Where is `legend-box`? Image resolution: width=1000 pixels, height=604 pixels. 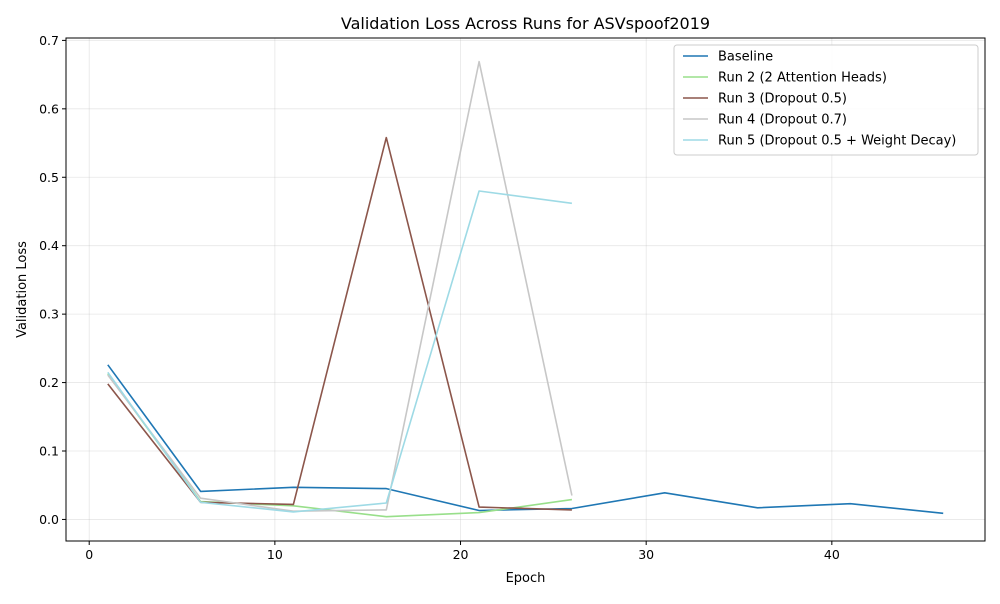 legend-box is located at coordinates (826, 100).